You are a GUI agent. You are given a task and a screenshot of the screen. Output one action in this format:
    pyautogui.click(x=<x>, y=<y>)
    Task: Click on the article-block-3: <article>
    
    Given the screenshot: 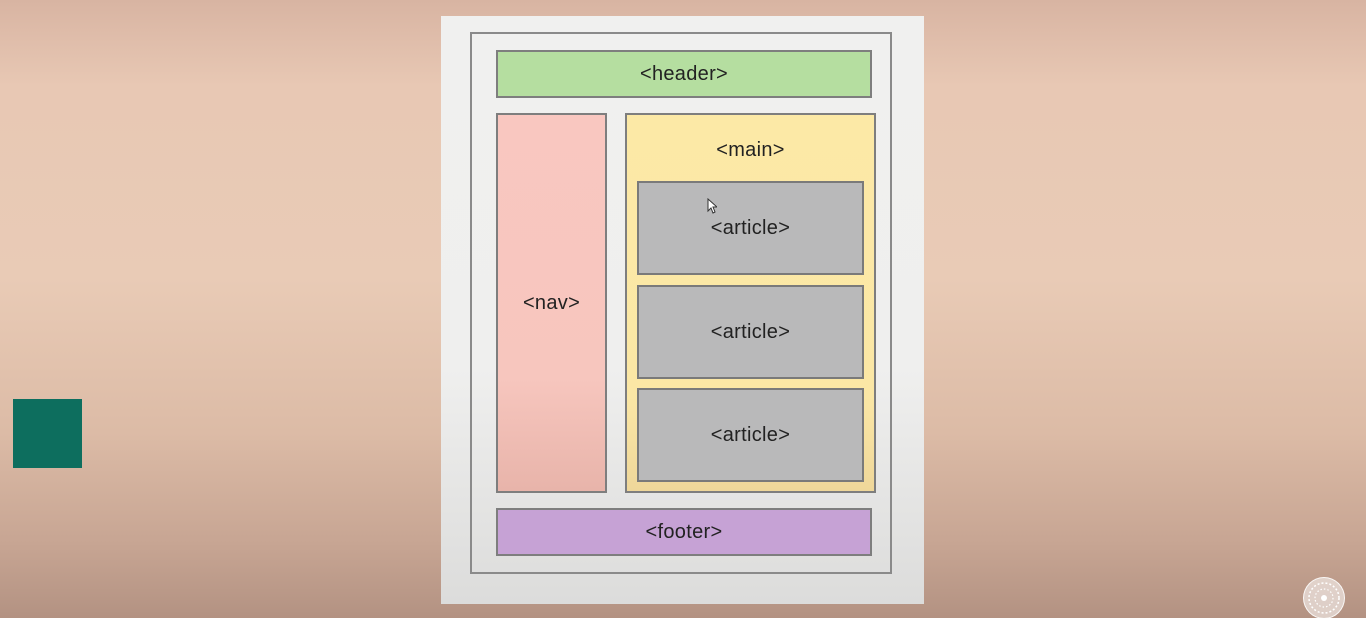 What is the action you would take?
    pyautogui.click(x=750, y=435)
    